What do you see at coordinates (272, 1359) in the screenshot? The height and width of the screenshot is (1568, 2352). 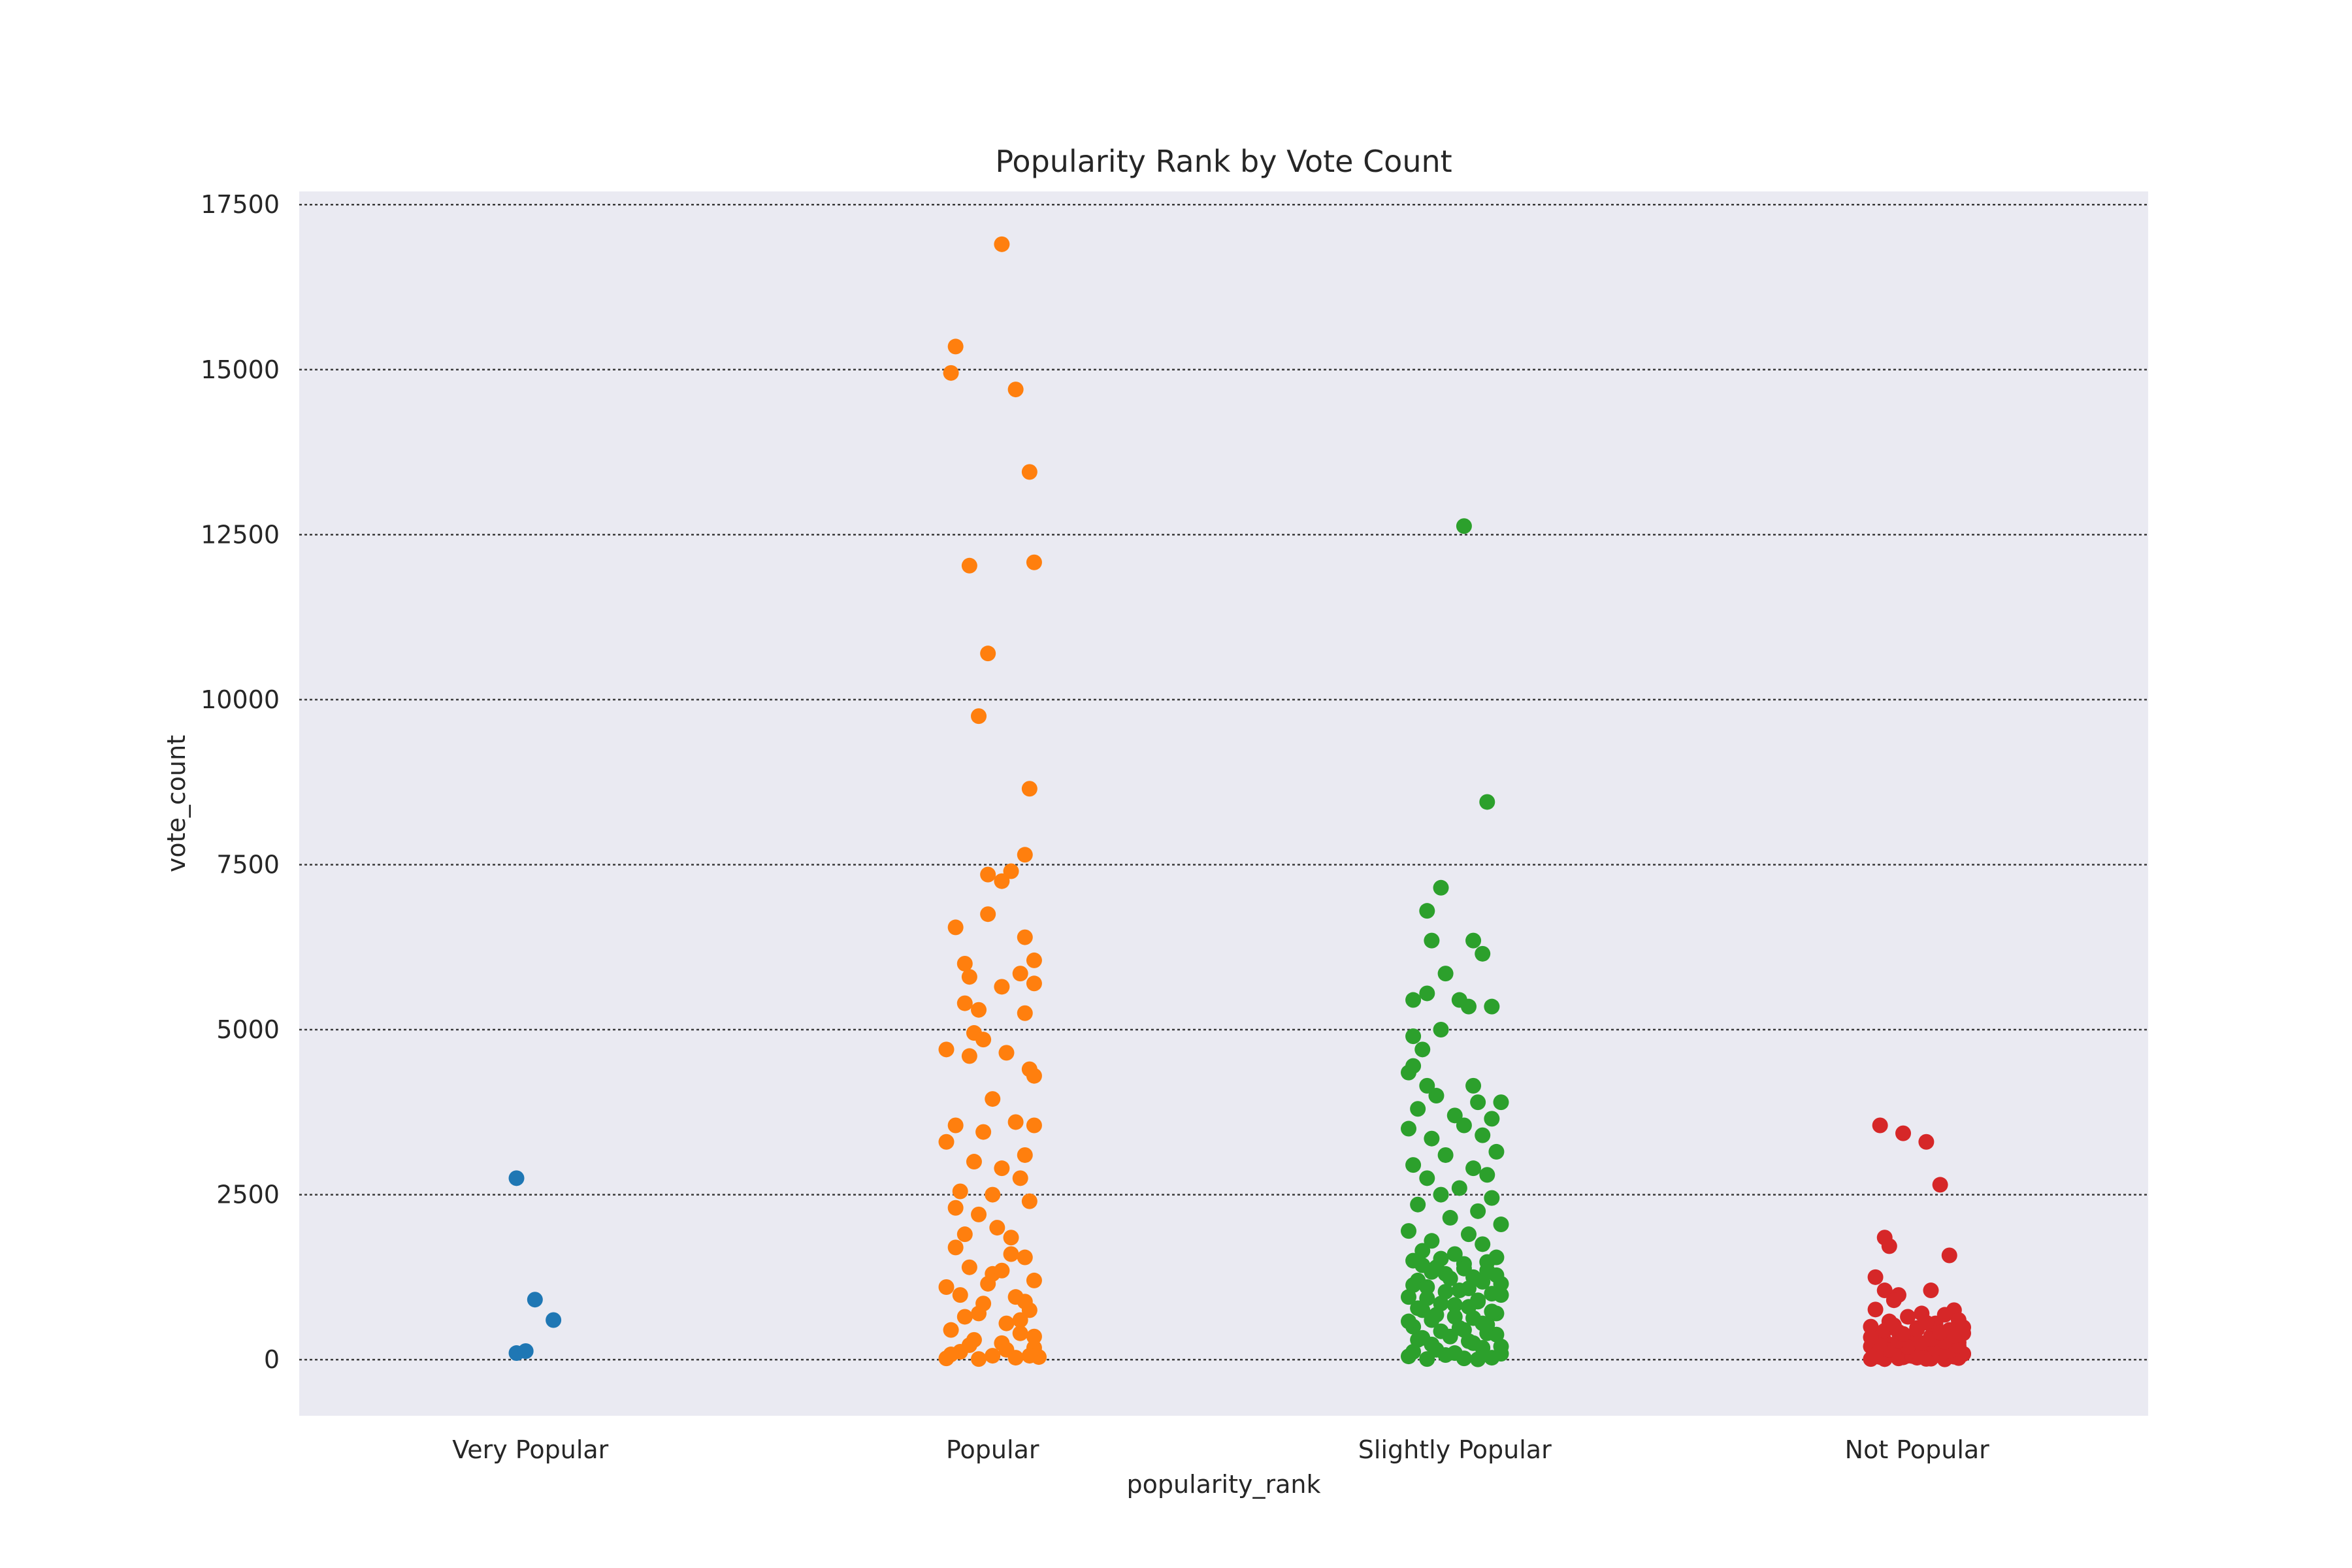 I see `y-tick-label: 0` at bounding box center [272, 1359].